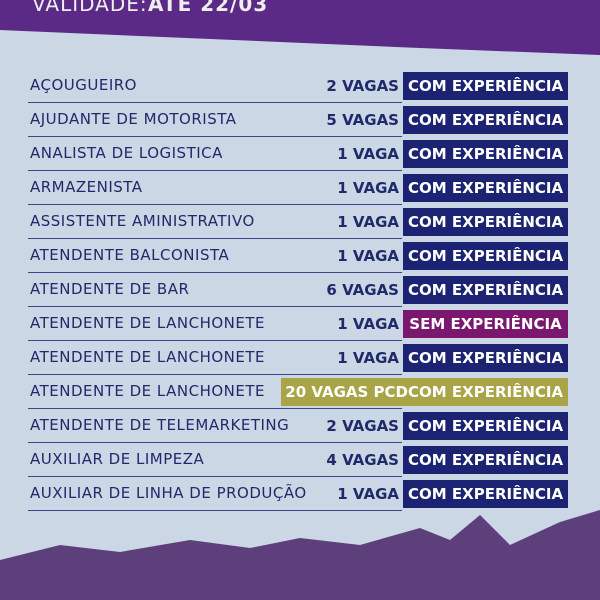  Describe the element at coordinates (83, 85) in the screenshot. I see `job-title: AÇOUGUEIRO` at that location.